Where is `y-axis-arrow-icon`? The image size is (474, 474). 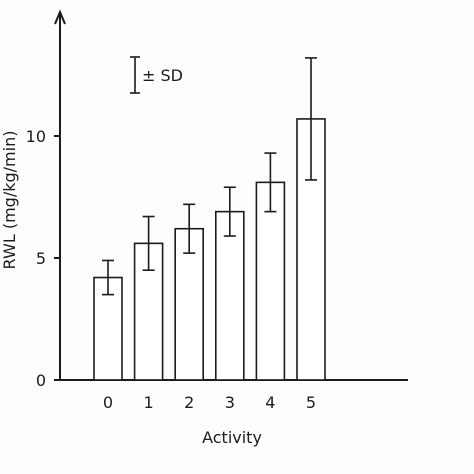 y-axis-arrow-icon is located at coordinates (60, 17).